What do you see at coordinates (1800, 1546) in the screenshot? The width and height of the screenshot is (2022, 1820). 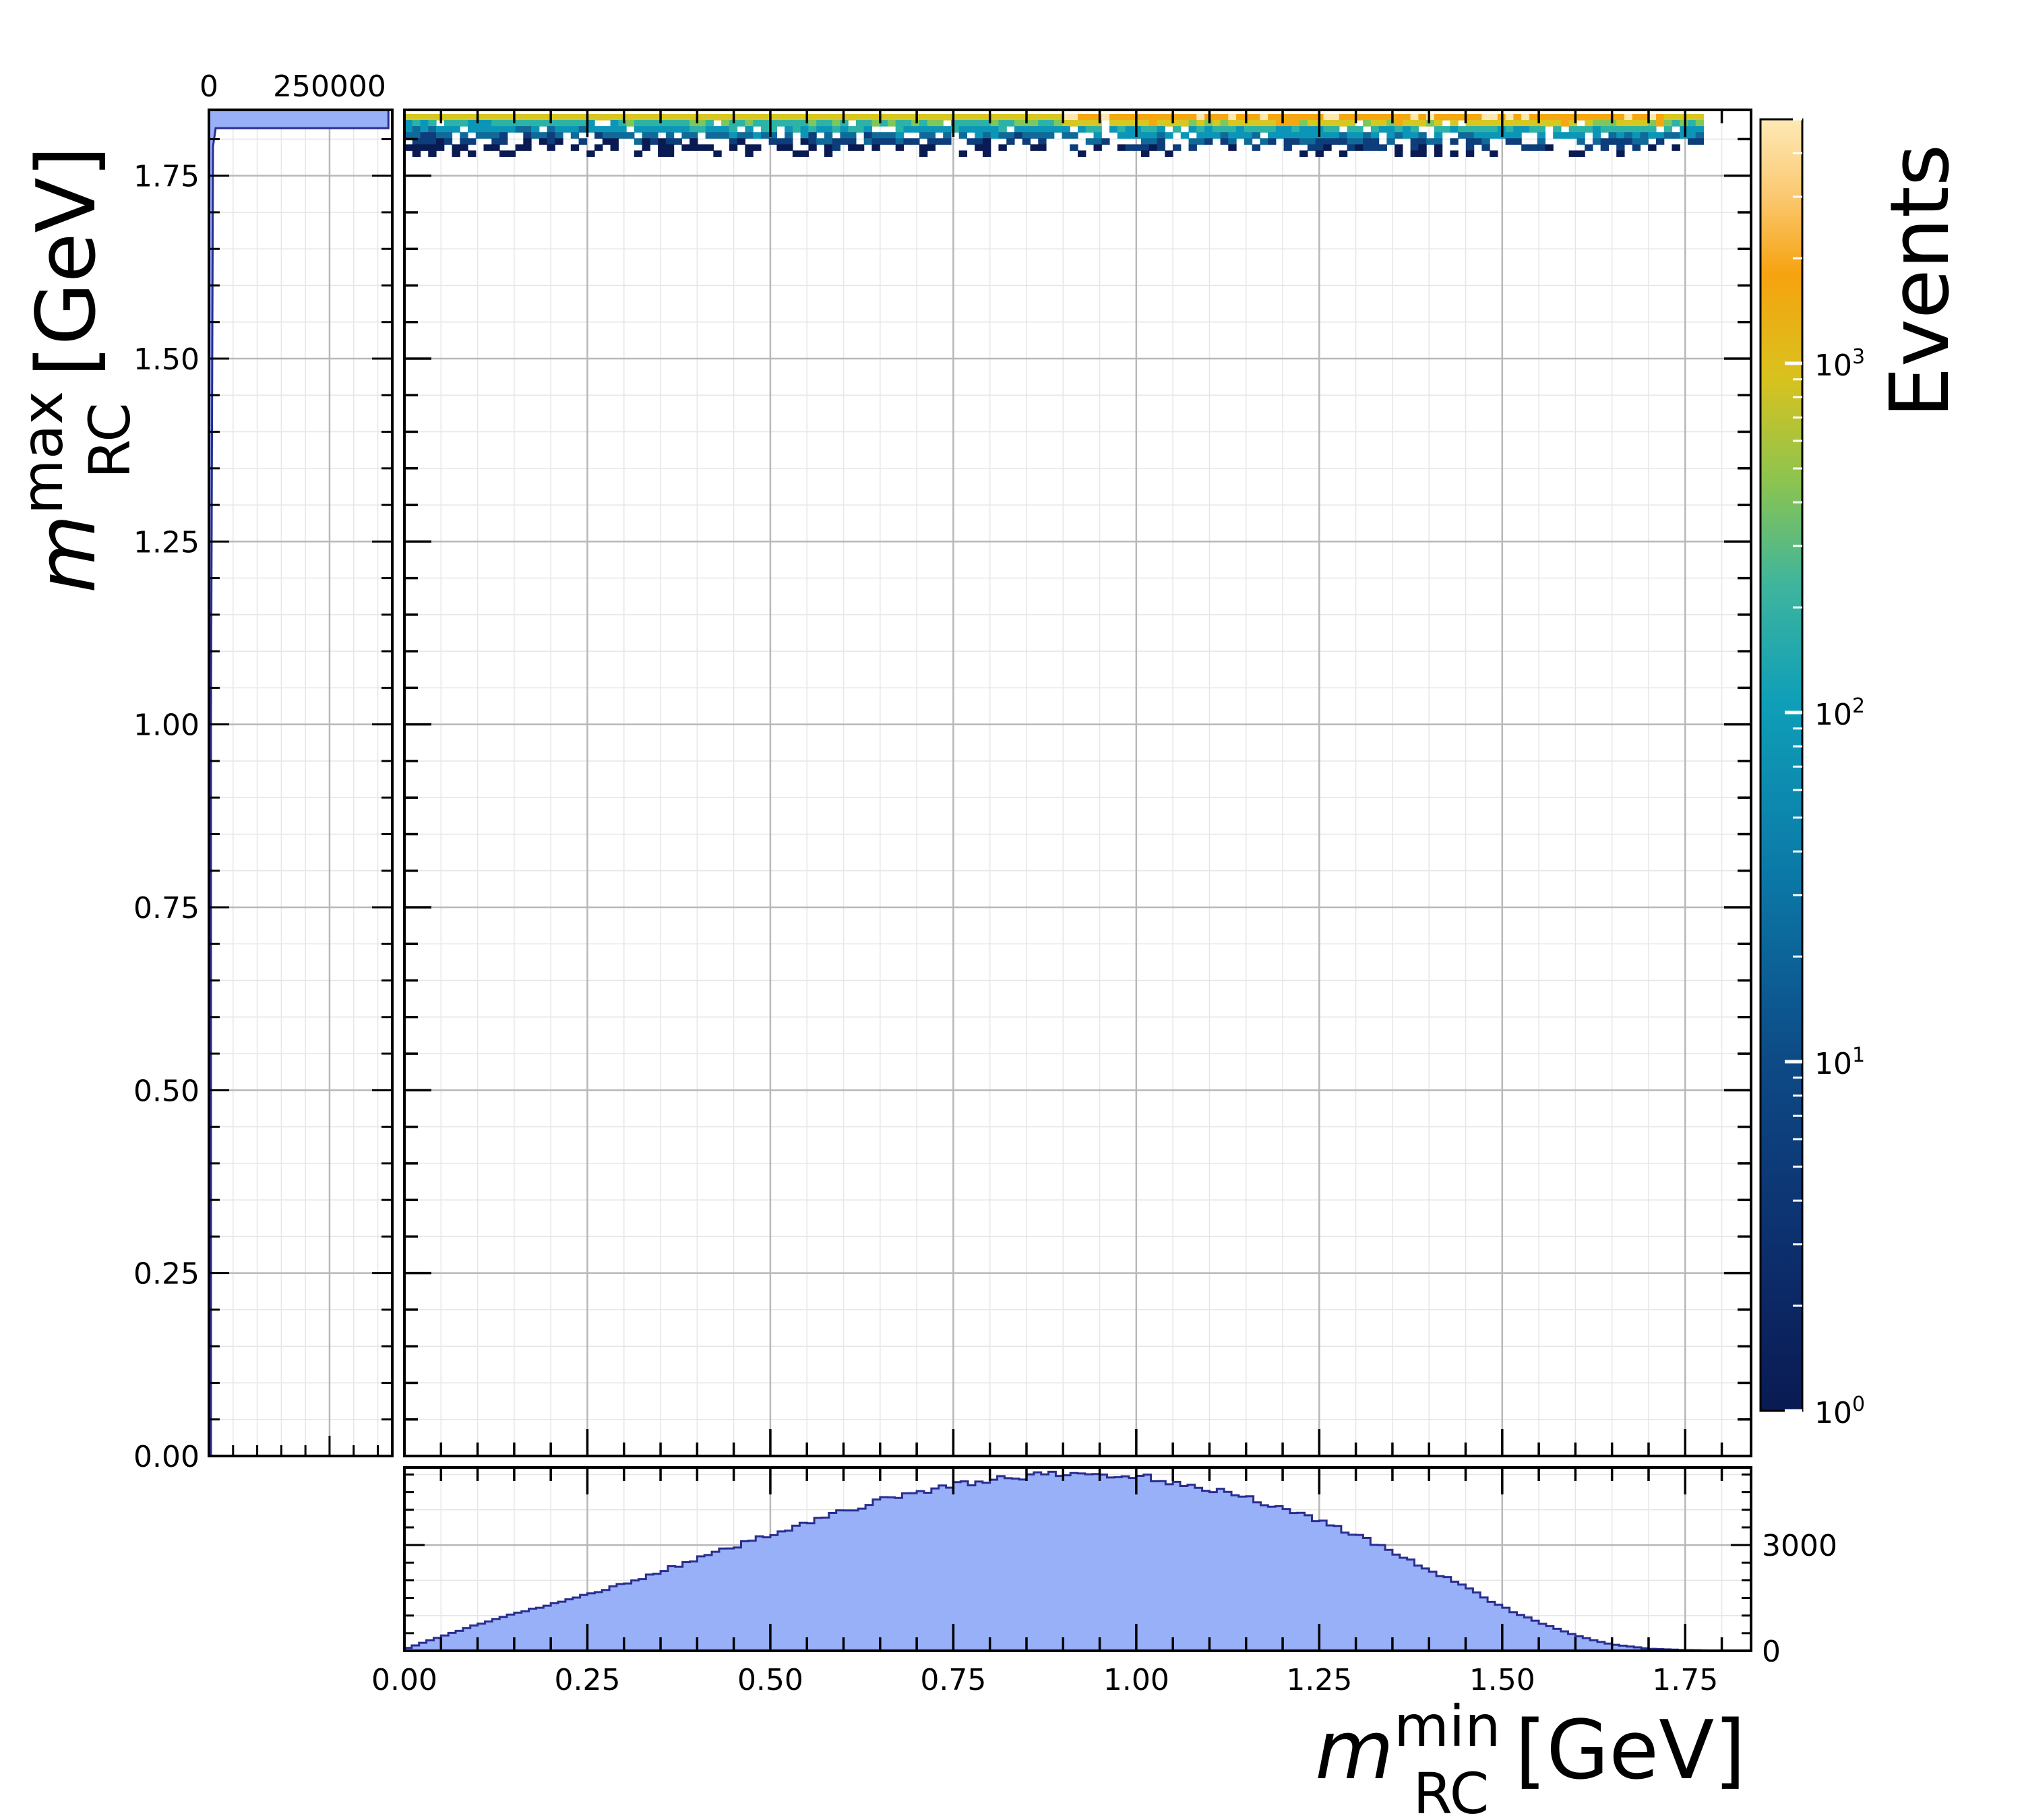 I see `bottom-y-tick-label: 3000` at bounding box center [1800, 1546].